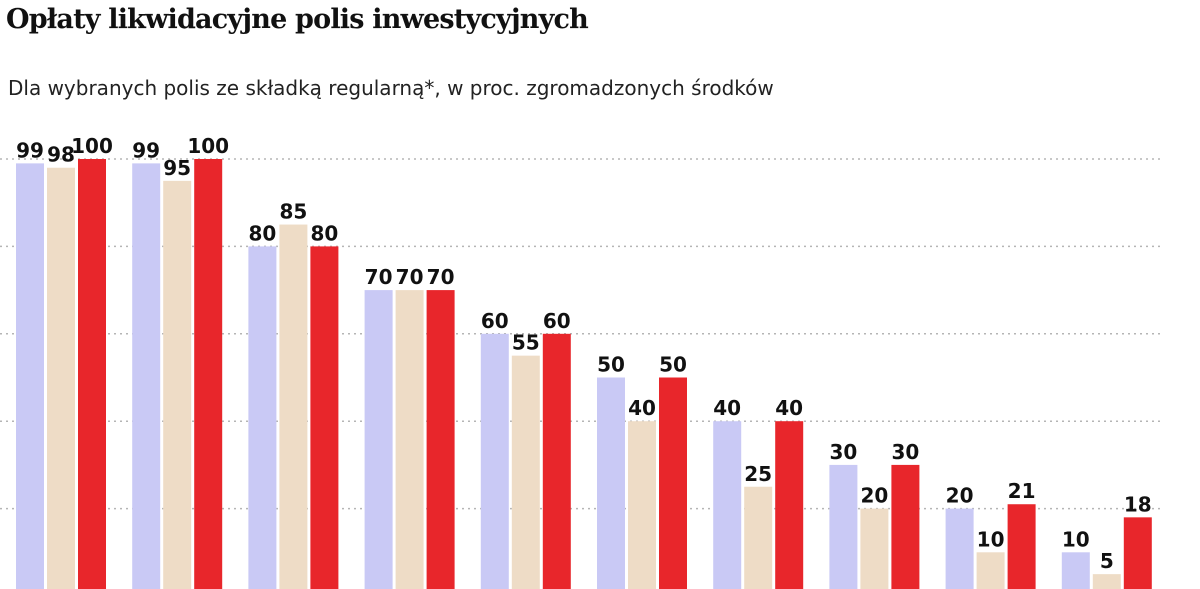  I want to click on value-label: 85, so click(293, 212).